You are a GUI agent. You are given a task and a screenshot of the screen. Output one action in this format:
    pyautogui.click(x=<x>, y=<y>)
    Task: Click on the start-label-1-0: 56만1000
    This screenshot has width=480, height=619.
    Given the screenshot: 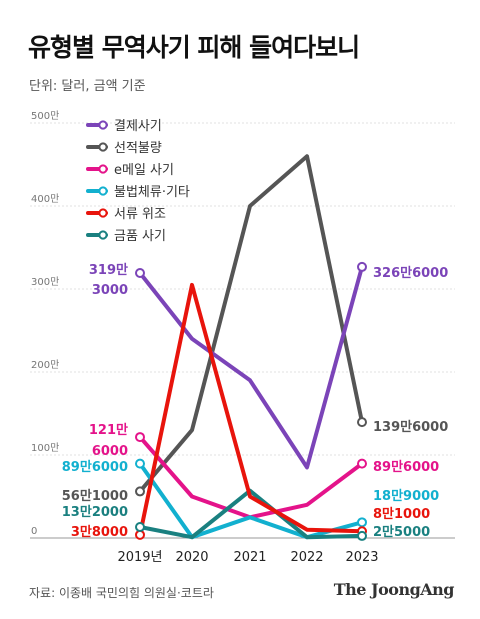 What is the action you would take?
    pyautogui.click(x=95, y=496)
    